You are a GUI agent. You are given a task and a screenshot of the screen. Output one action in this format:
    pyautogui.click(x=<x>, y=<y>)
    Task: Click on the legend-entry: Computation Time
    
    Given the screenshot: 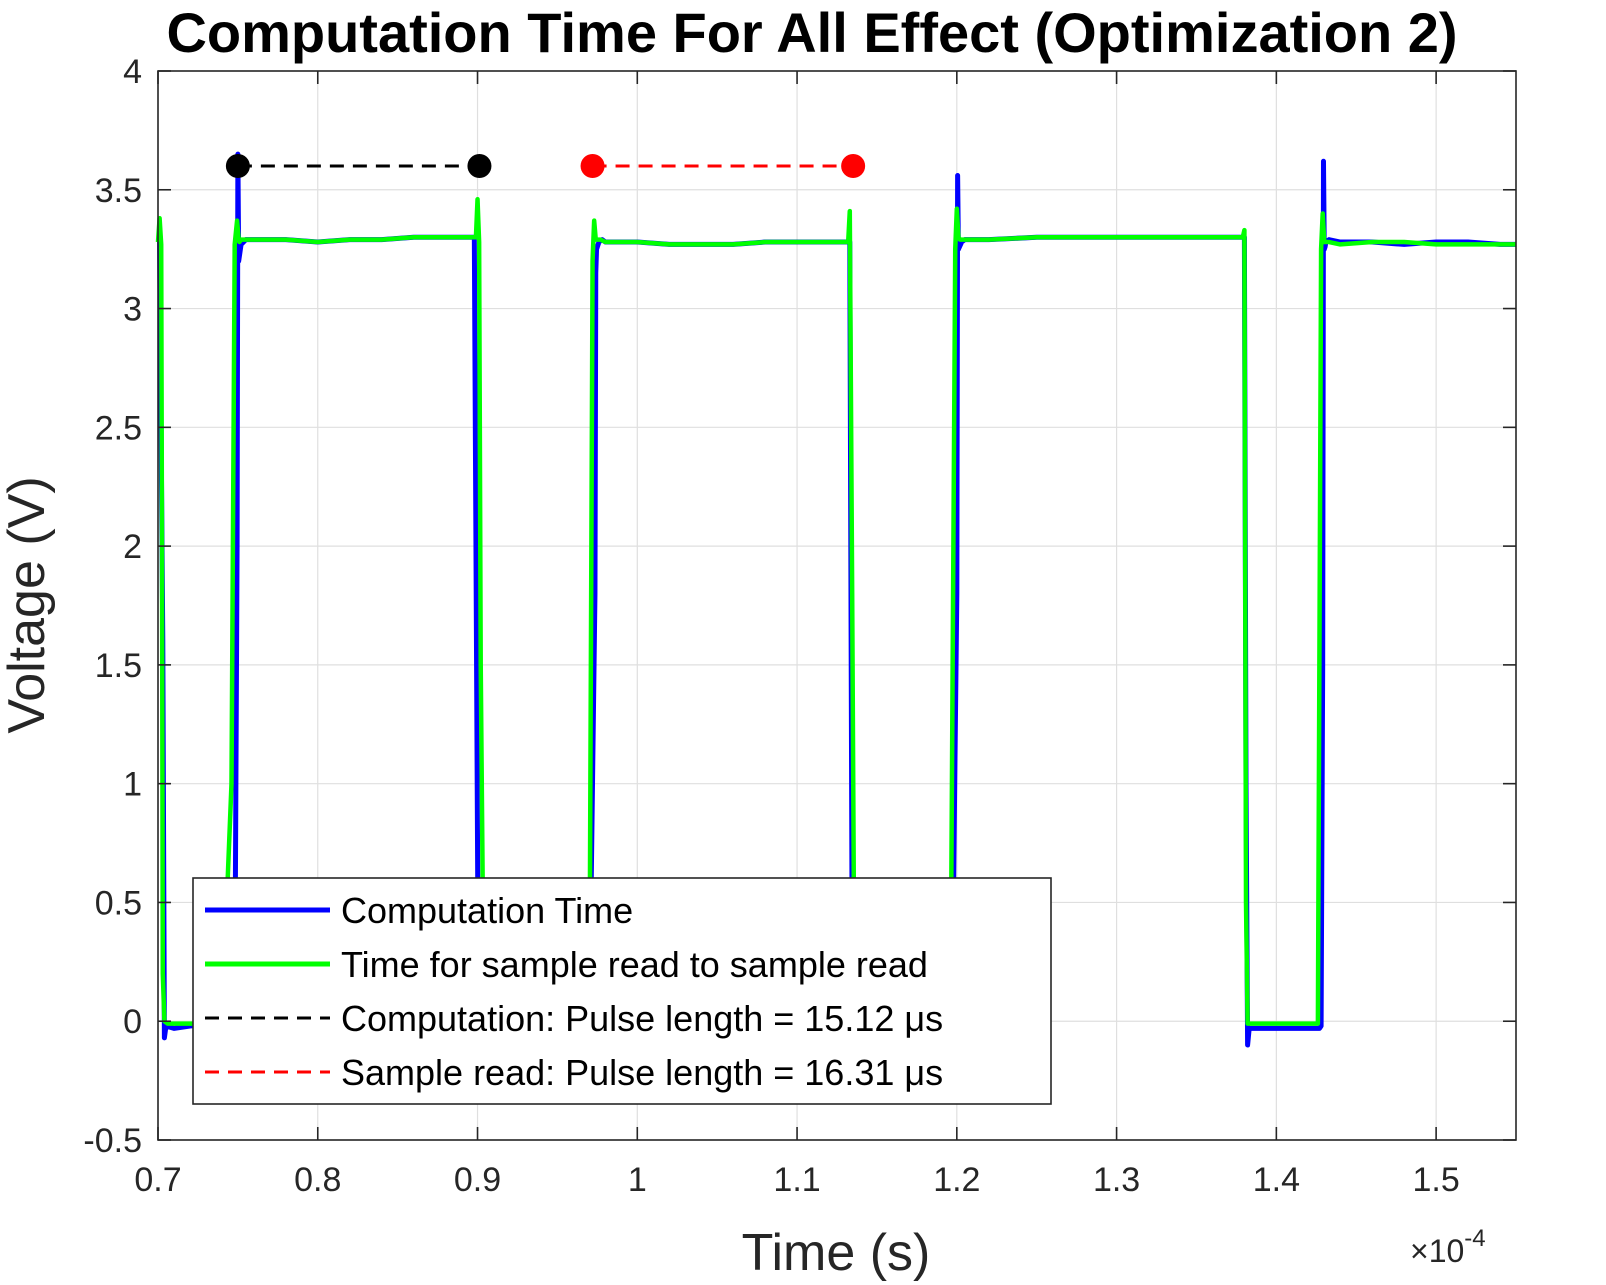 What is the action you would take?
    pyautogui.click(x=419, y=910)
    